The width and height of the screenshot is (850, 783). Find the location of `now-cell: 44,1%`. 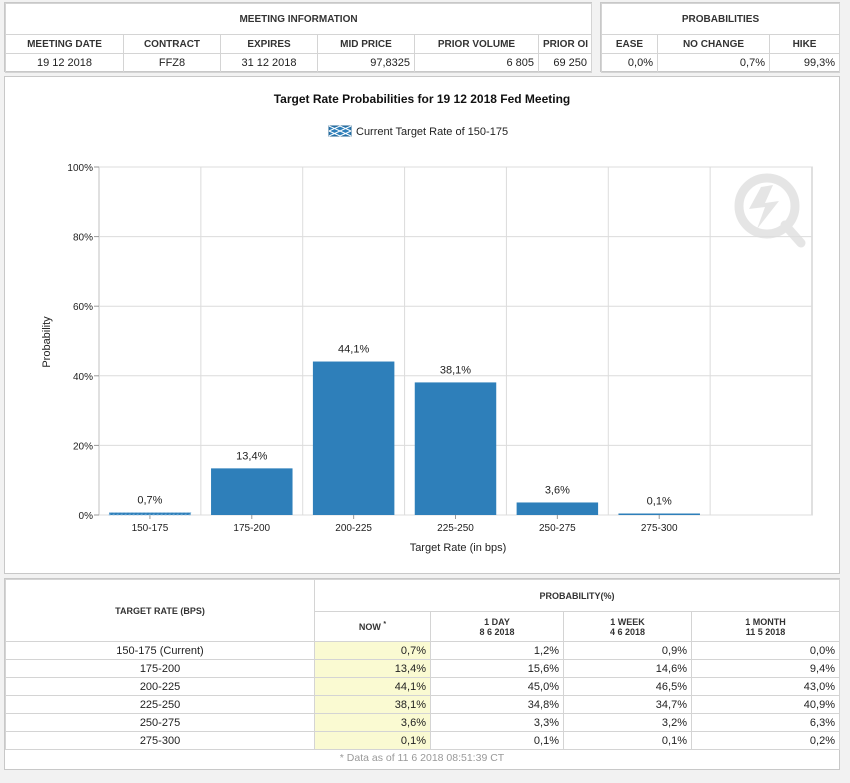

now-cell: 44,1% is located at coordinates (372, 686).